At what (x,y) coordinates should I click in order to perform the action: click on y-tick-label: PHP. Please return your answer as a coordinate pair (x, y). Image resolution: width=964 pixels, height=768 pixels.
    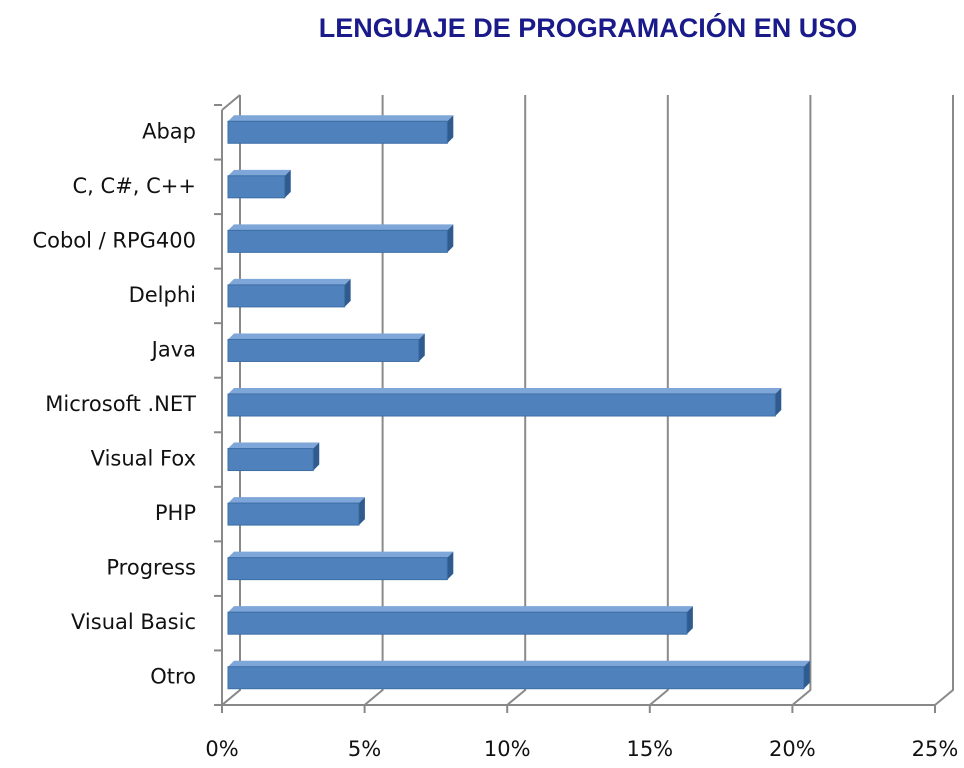
    Looking at the image, I should click on (175, 513).